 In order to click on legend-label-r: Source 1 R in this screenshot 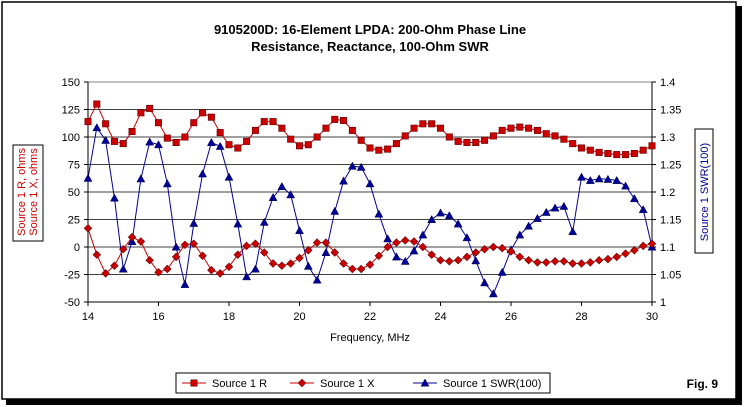, I will do `click(239, 384)`.